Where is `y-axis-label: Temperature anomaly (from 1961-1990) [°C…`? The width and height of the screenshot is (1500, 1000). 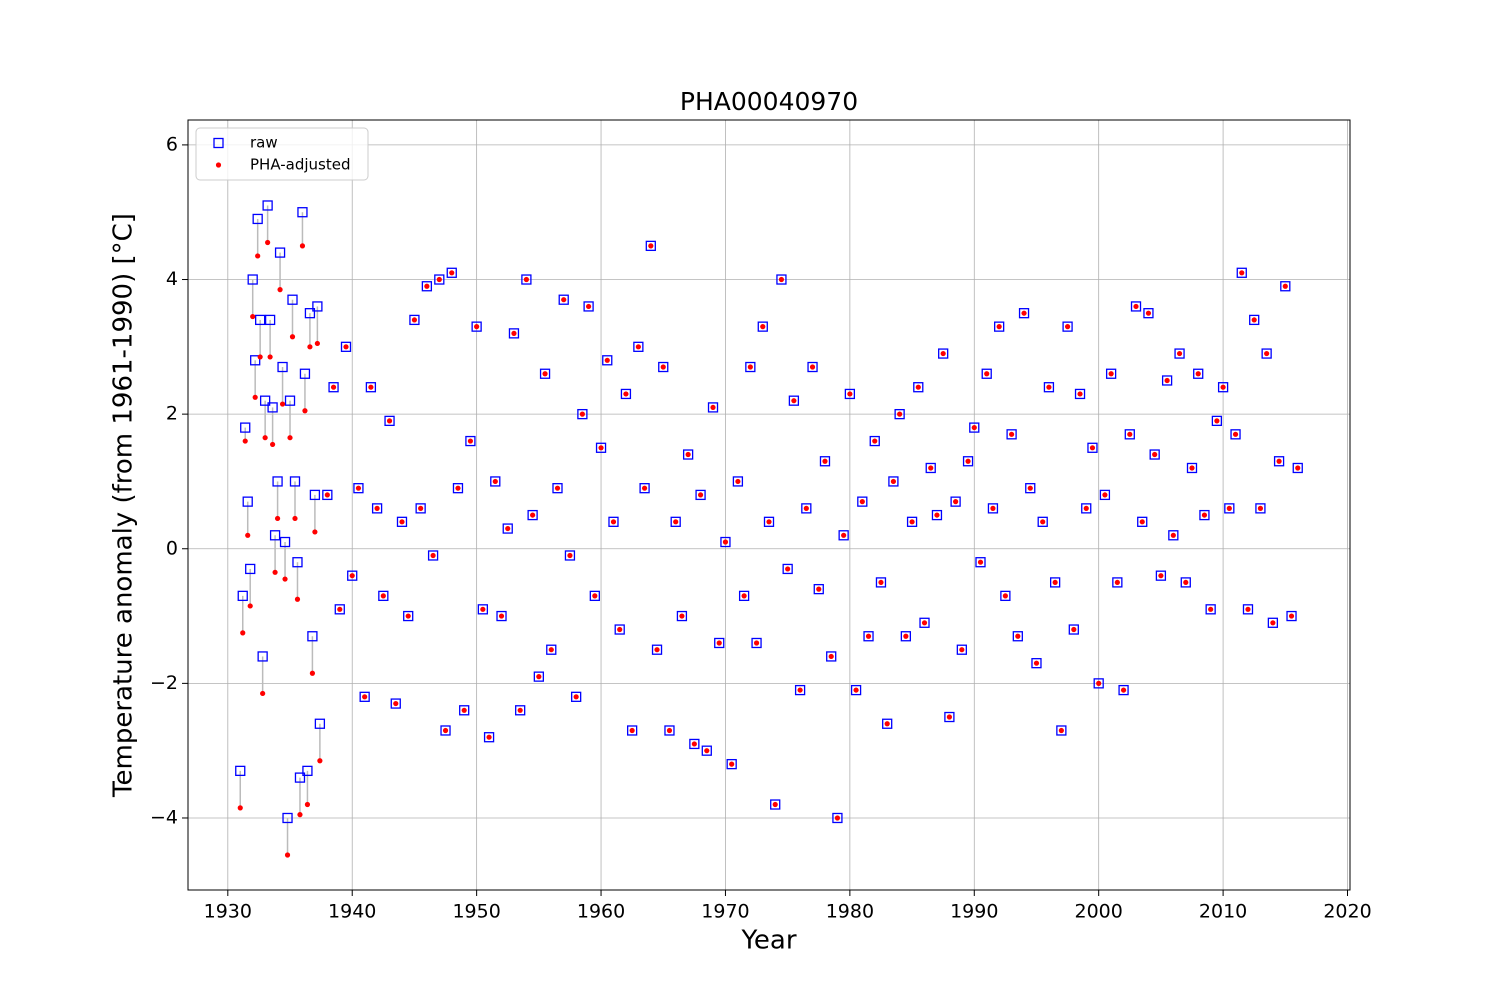
y-axis-label: Temperature anomaly (from 1961-1990) [°C… is located at coordinates (124, 505).